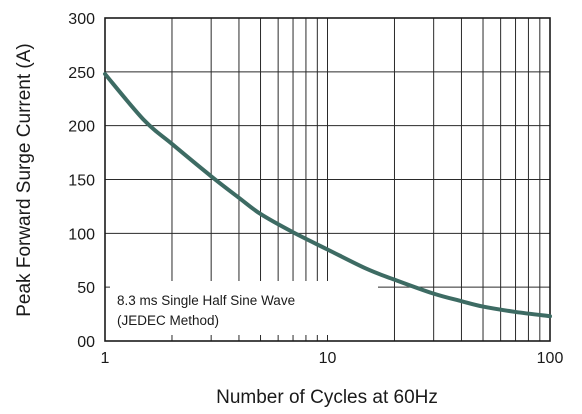 Image resolution: width=582 pixels, height=414 pixels. I want to click on y-axis-title: Peak Forward Surge Current (A), so click(24, 180).